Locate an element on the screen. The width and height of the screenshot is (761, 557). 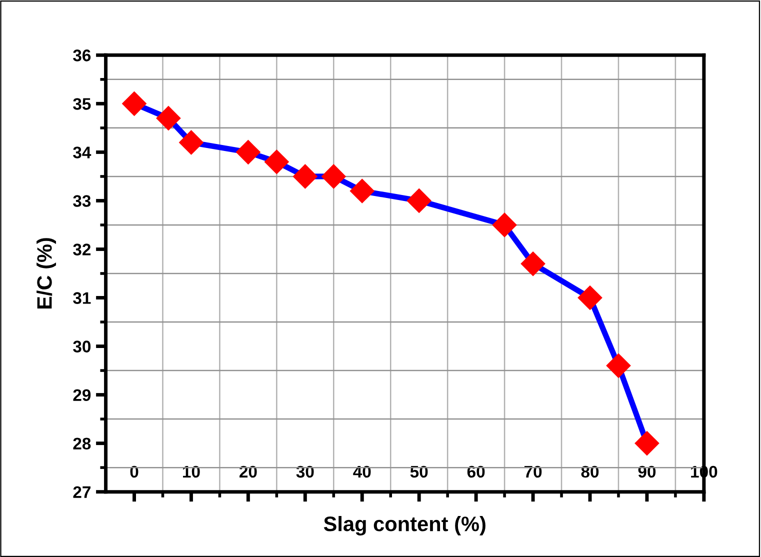
y-tick-label: 29 is located at coordinates (82, 395).